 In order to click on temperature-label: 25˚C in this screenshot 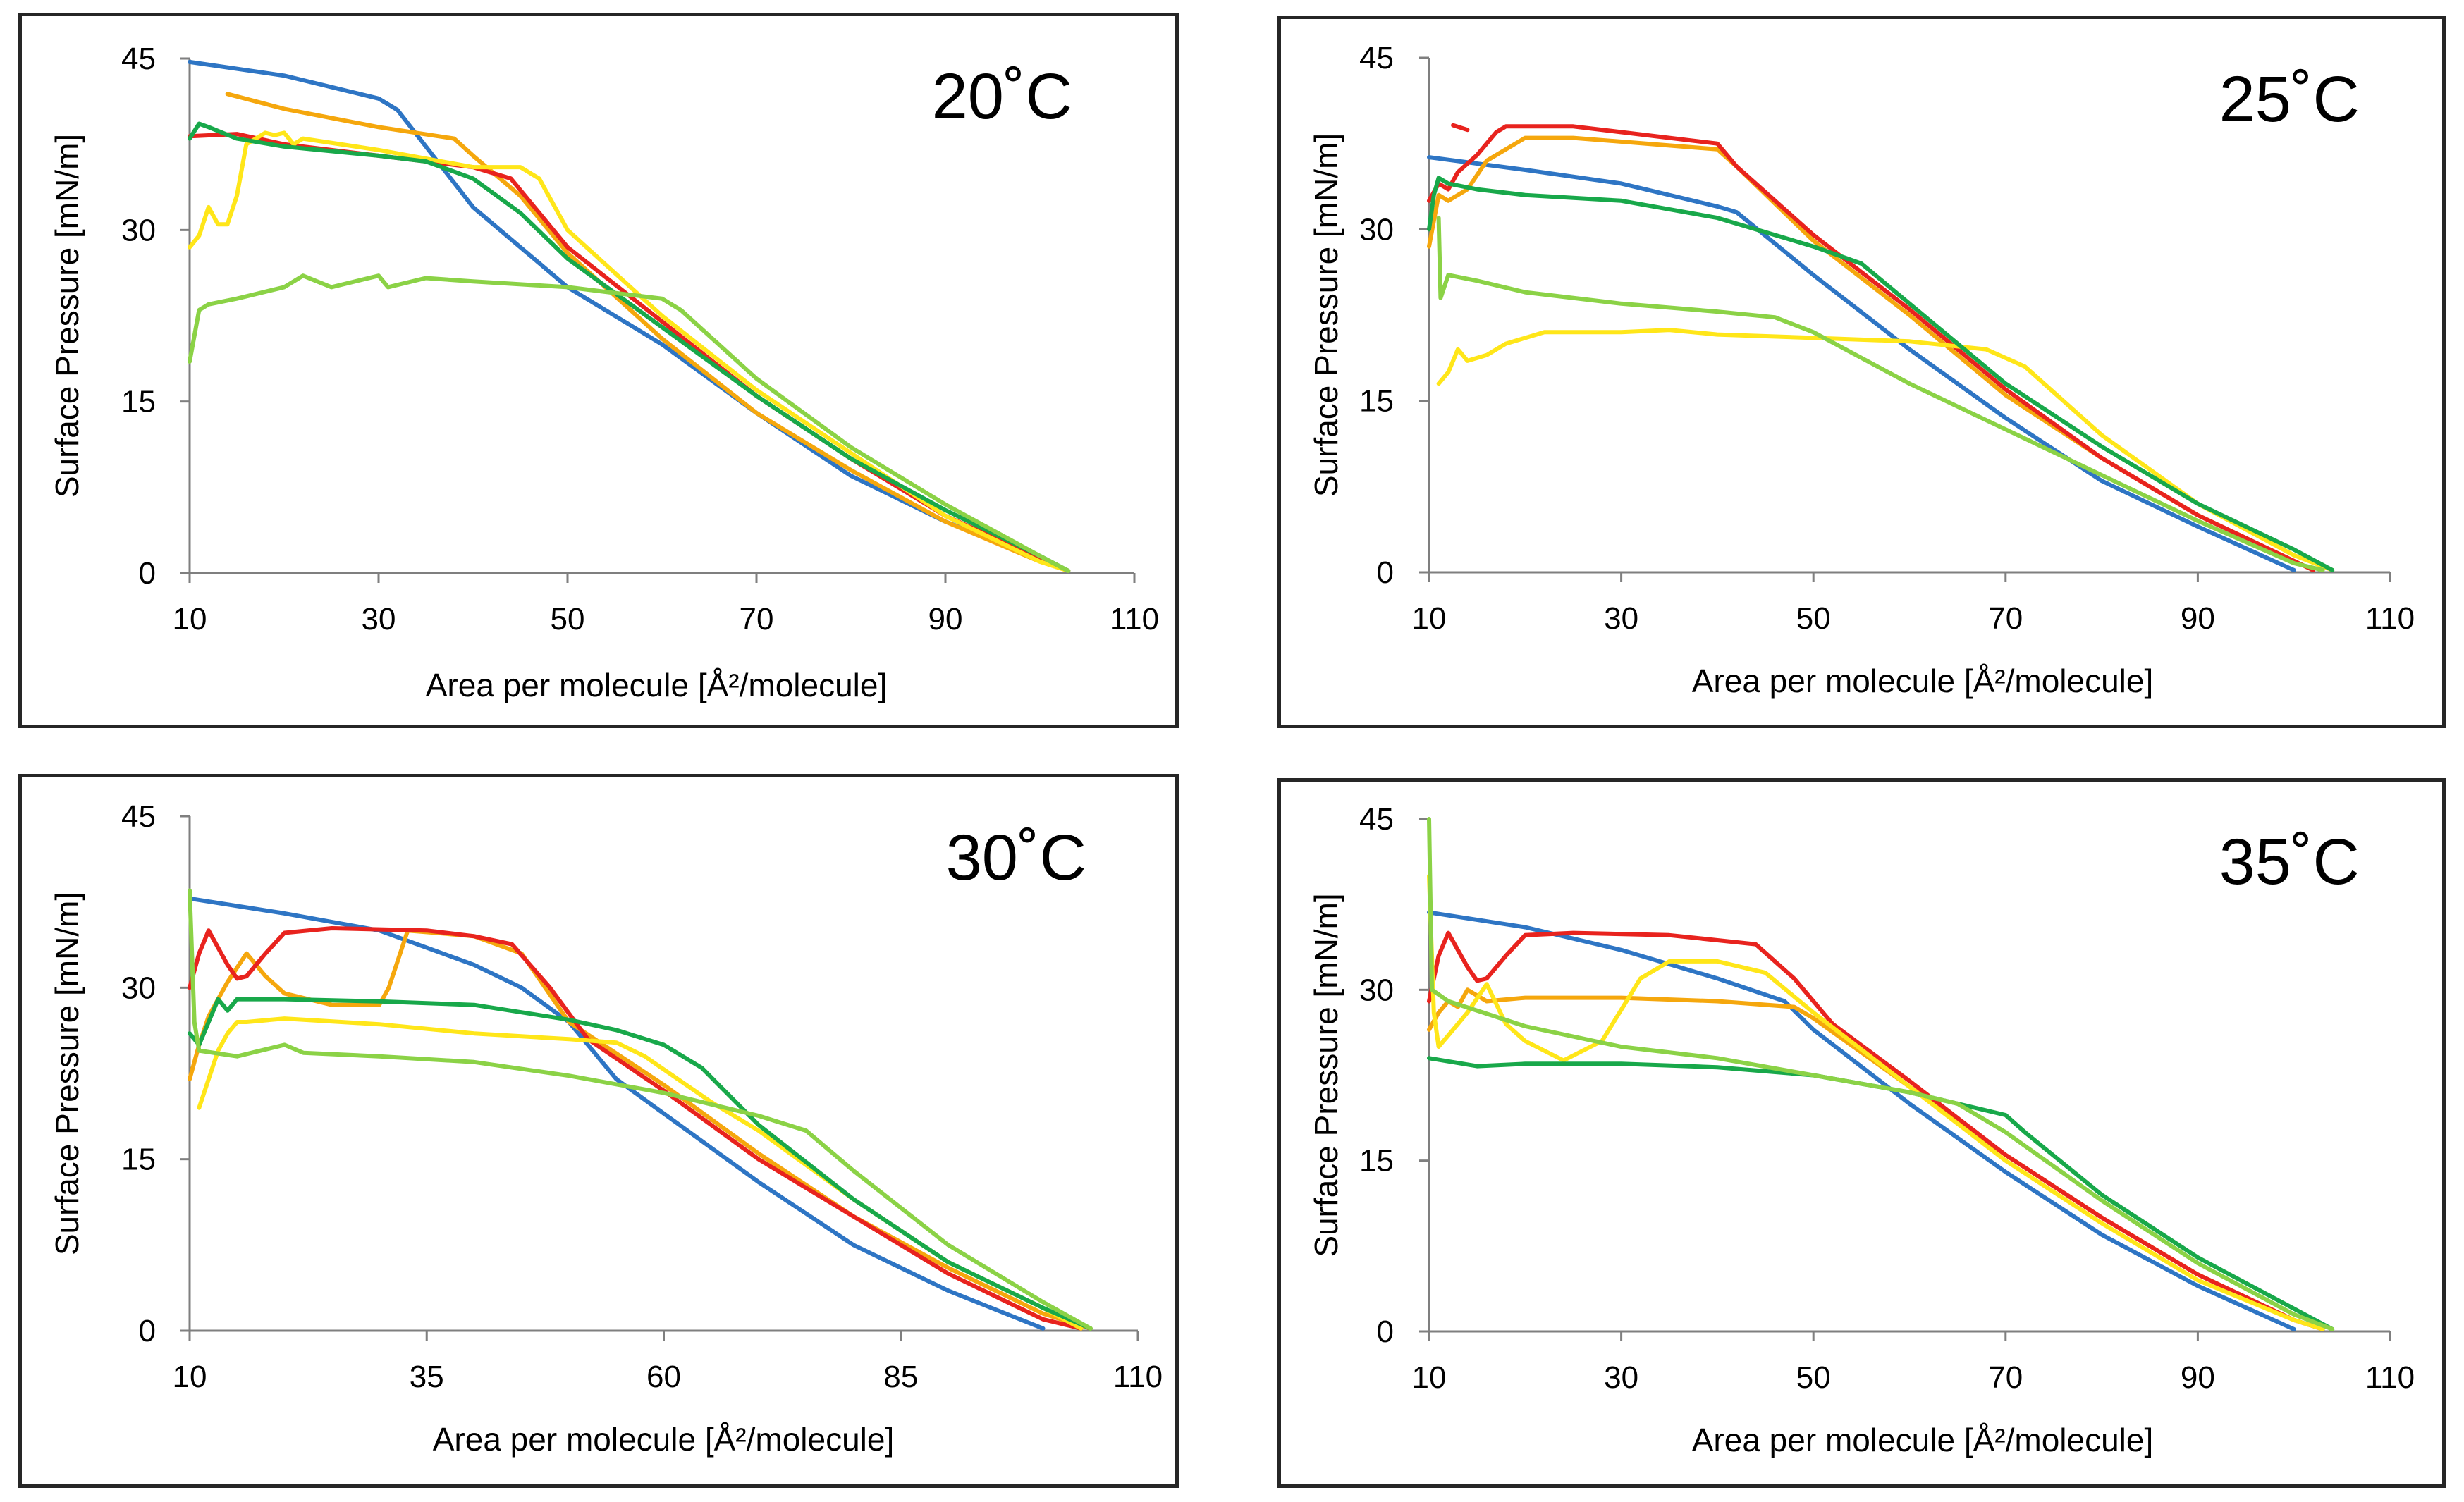, I will do `click(2289, 99)`.